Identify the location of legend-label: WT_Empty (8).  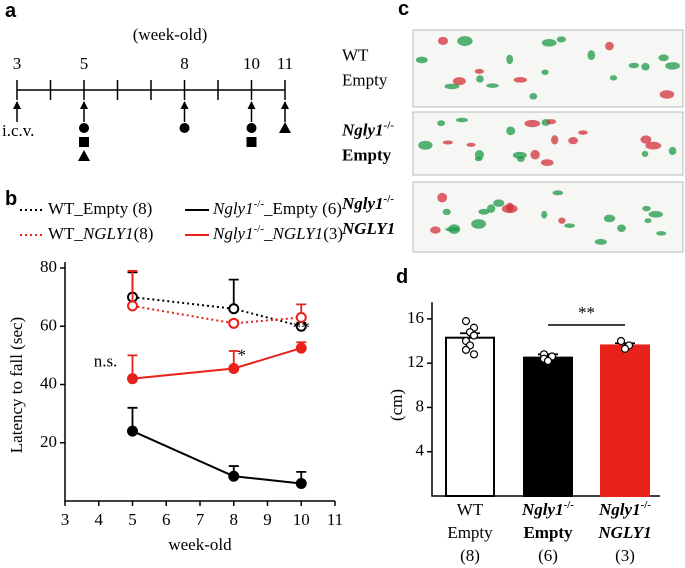
(100, 208).